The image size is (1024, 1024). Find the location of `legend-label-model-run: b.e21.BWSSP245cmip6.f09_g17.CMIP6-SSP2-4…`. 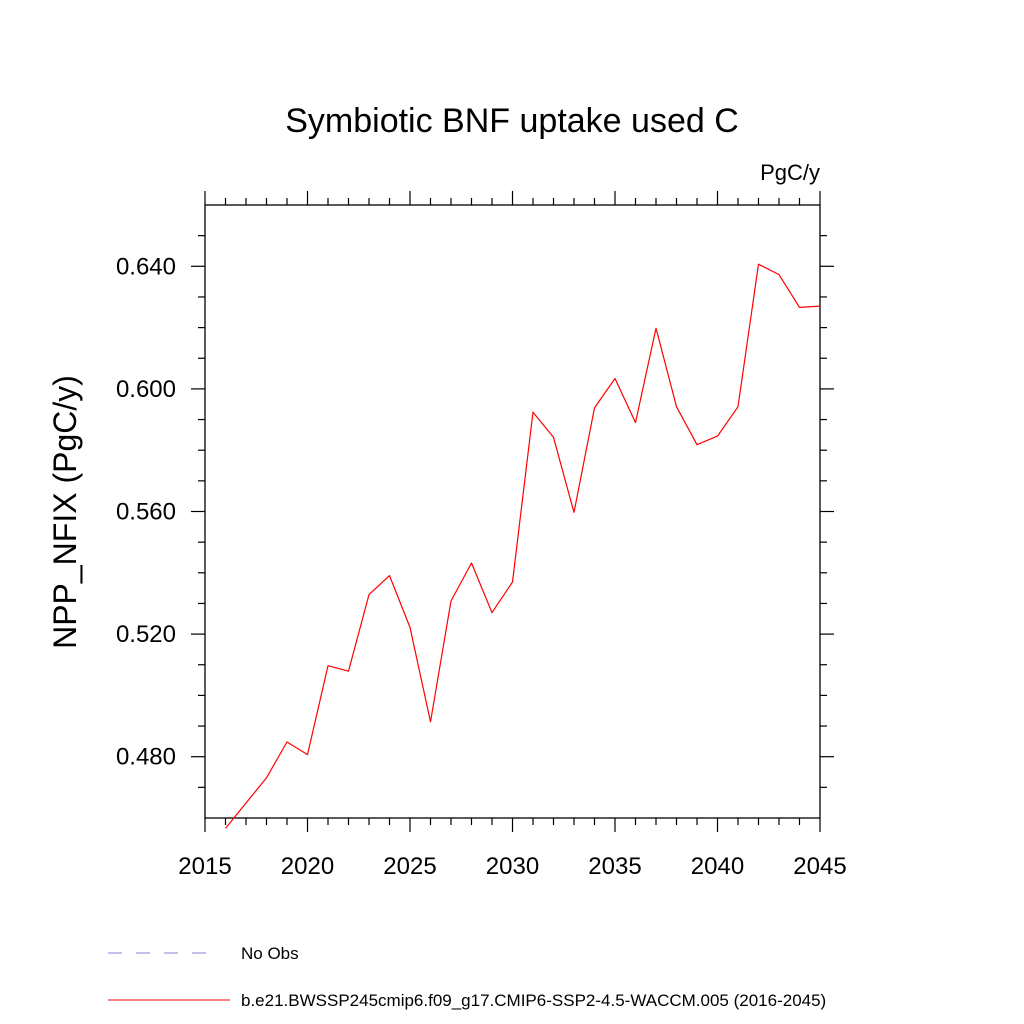

legend-label-model-run: b.e21.BWSSP245cmip6.f09_g17.CMIP6-SSP2-4… is located at coordinates (533, 1000).